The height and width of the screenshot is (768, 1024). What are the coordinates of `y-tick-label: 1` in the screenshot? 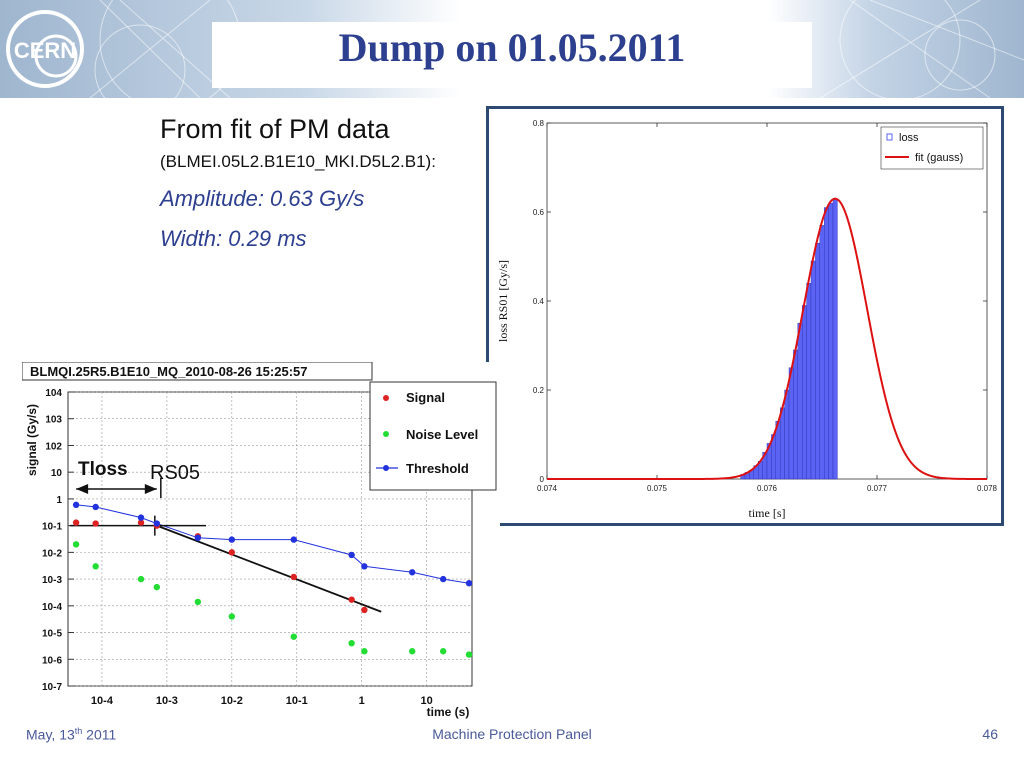 It's located at (59, 500).